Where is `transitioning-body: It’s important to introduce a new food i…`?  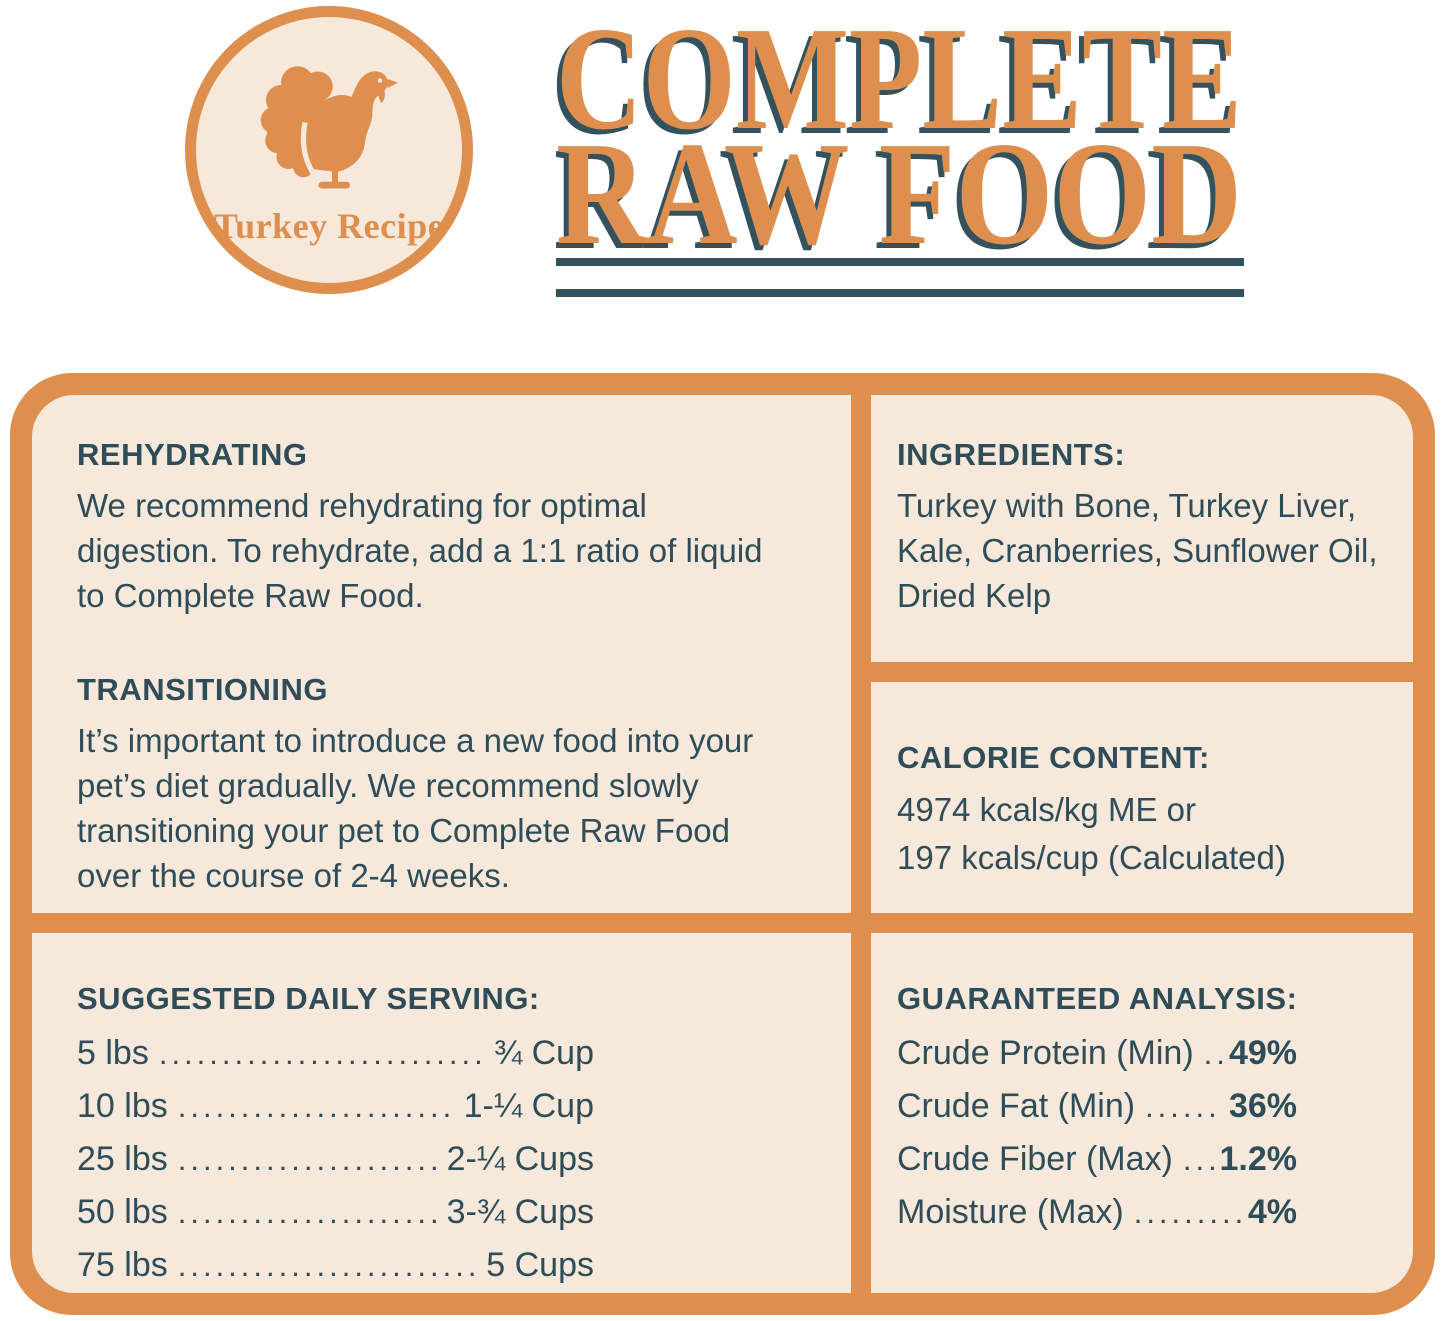 transitioning-body: It’s important to introduce a new food i… is located at coordinates (415, 808).